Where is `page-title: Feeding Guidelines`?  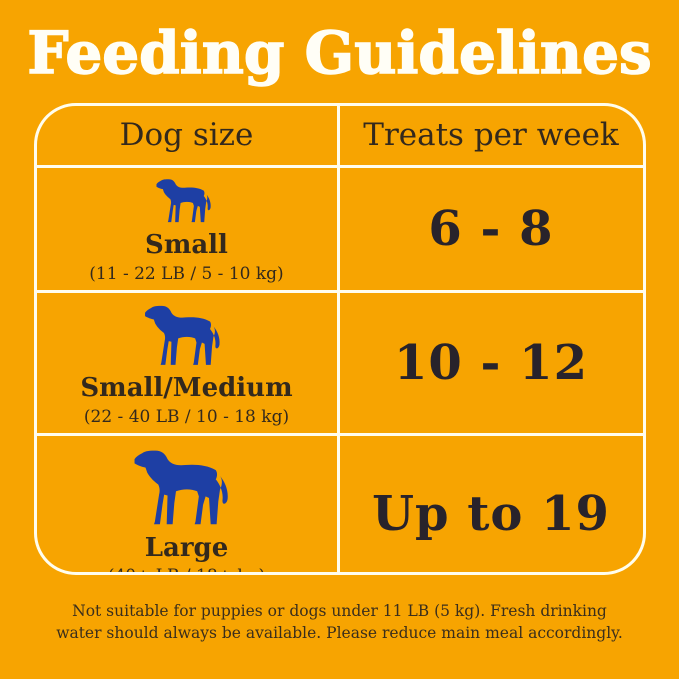 page-title: Feeding Guidelines is located at coordinates (340, 53).